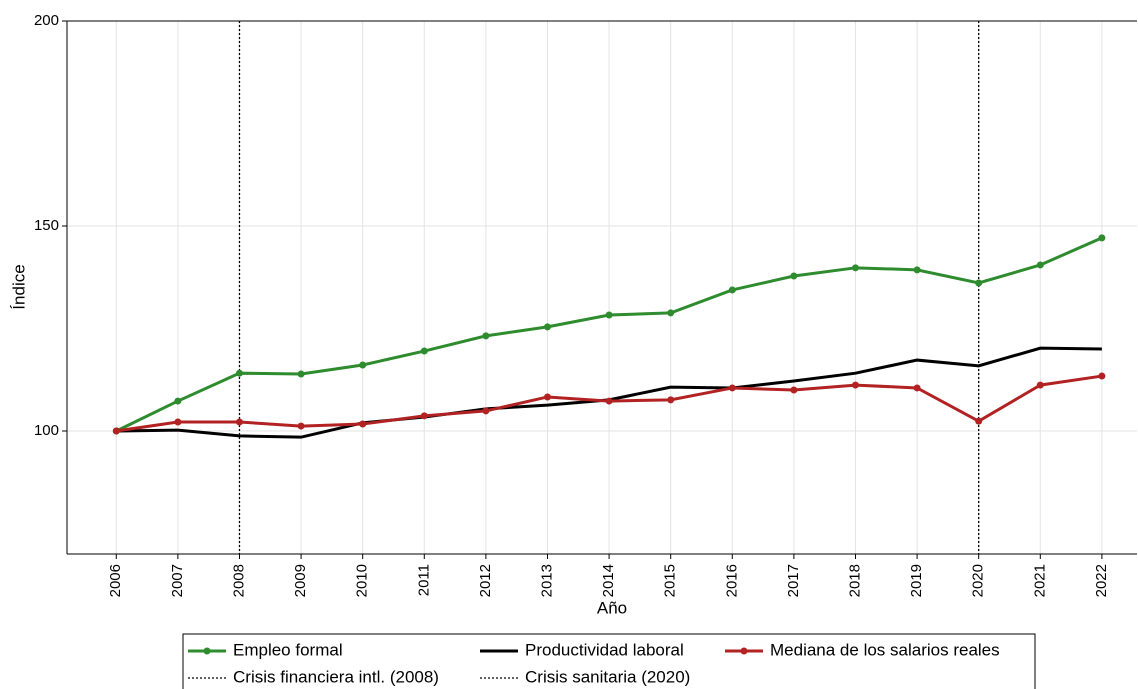 The height and width of the screenshot is (689, 1138). I want to click on x-tick-label: 2011, so click(423, 580).